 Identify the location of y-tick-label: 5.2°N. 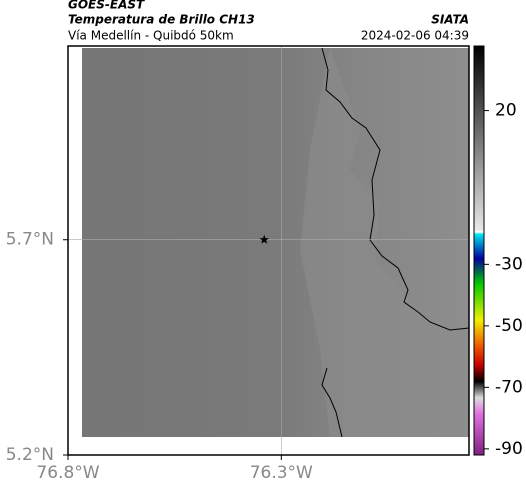
(30, 455).